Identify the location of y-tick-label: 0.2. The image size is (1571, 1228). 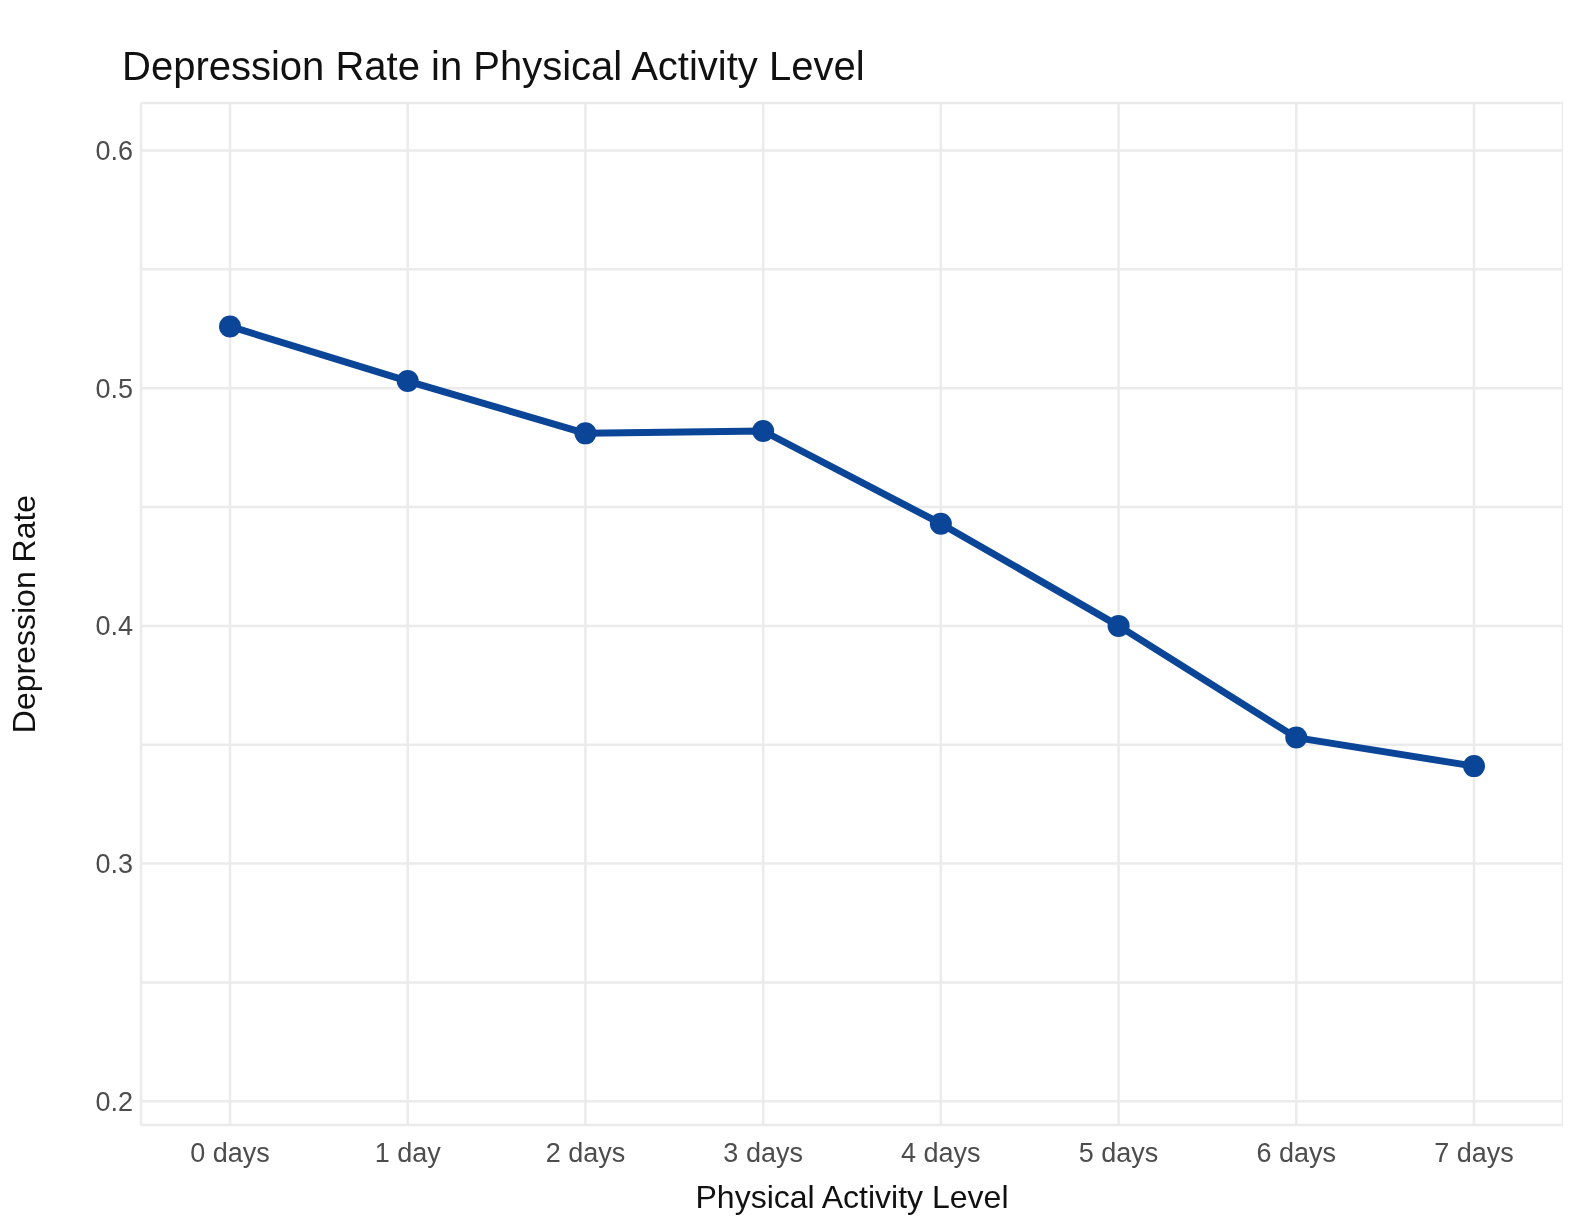
(114, 1101).